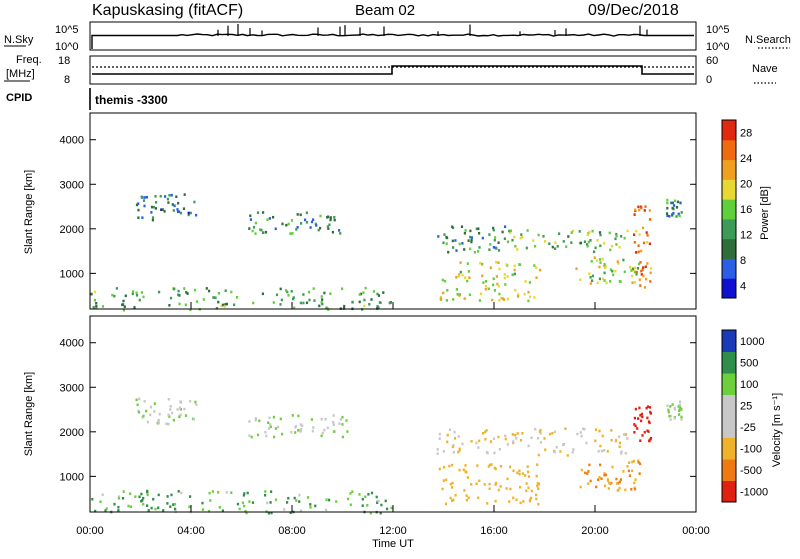 This screenshot has height=559, width=800. What do you see at coordinates (393, 36) in the screenshot?
I see `nsky-panel-frame` at bounding box center [393, 36].